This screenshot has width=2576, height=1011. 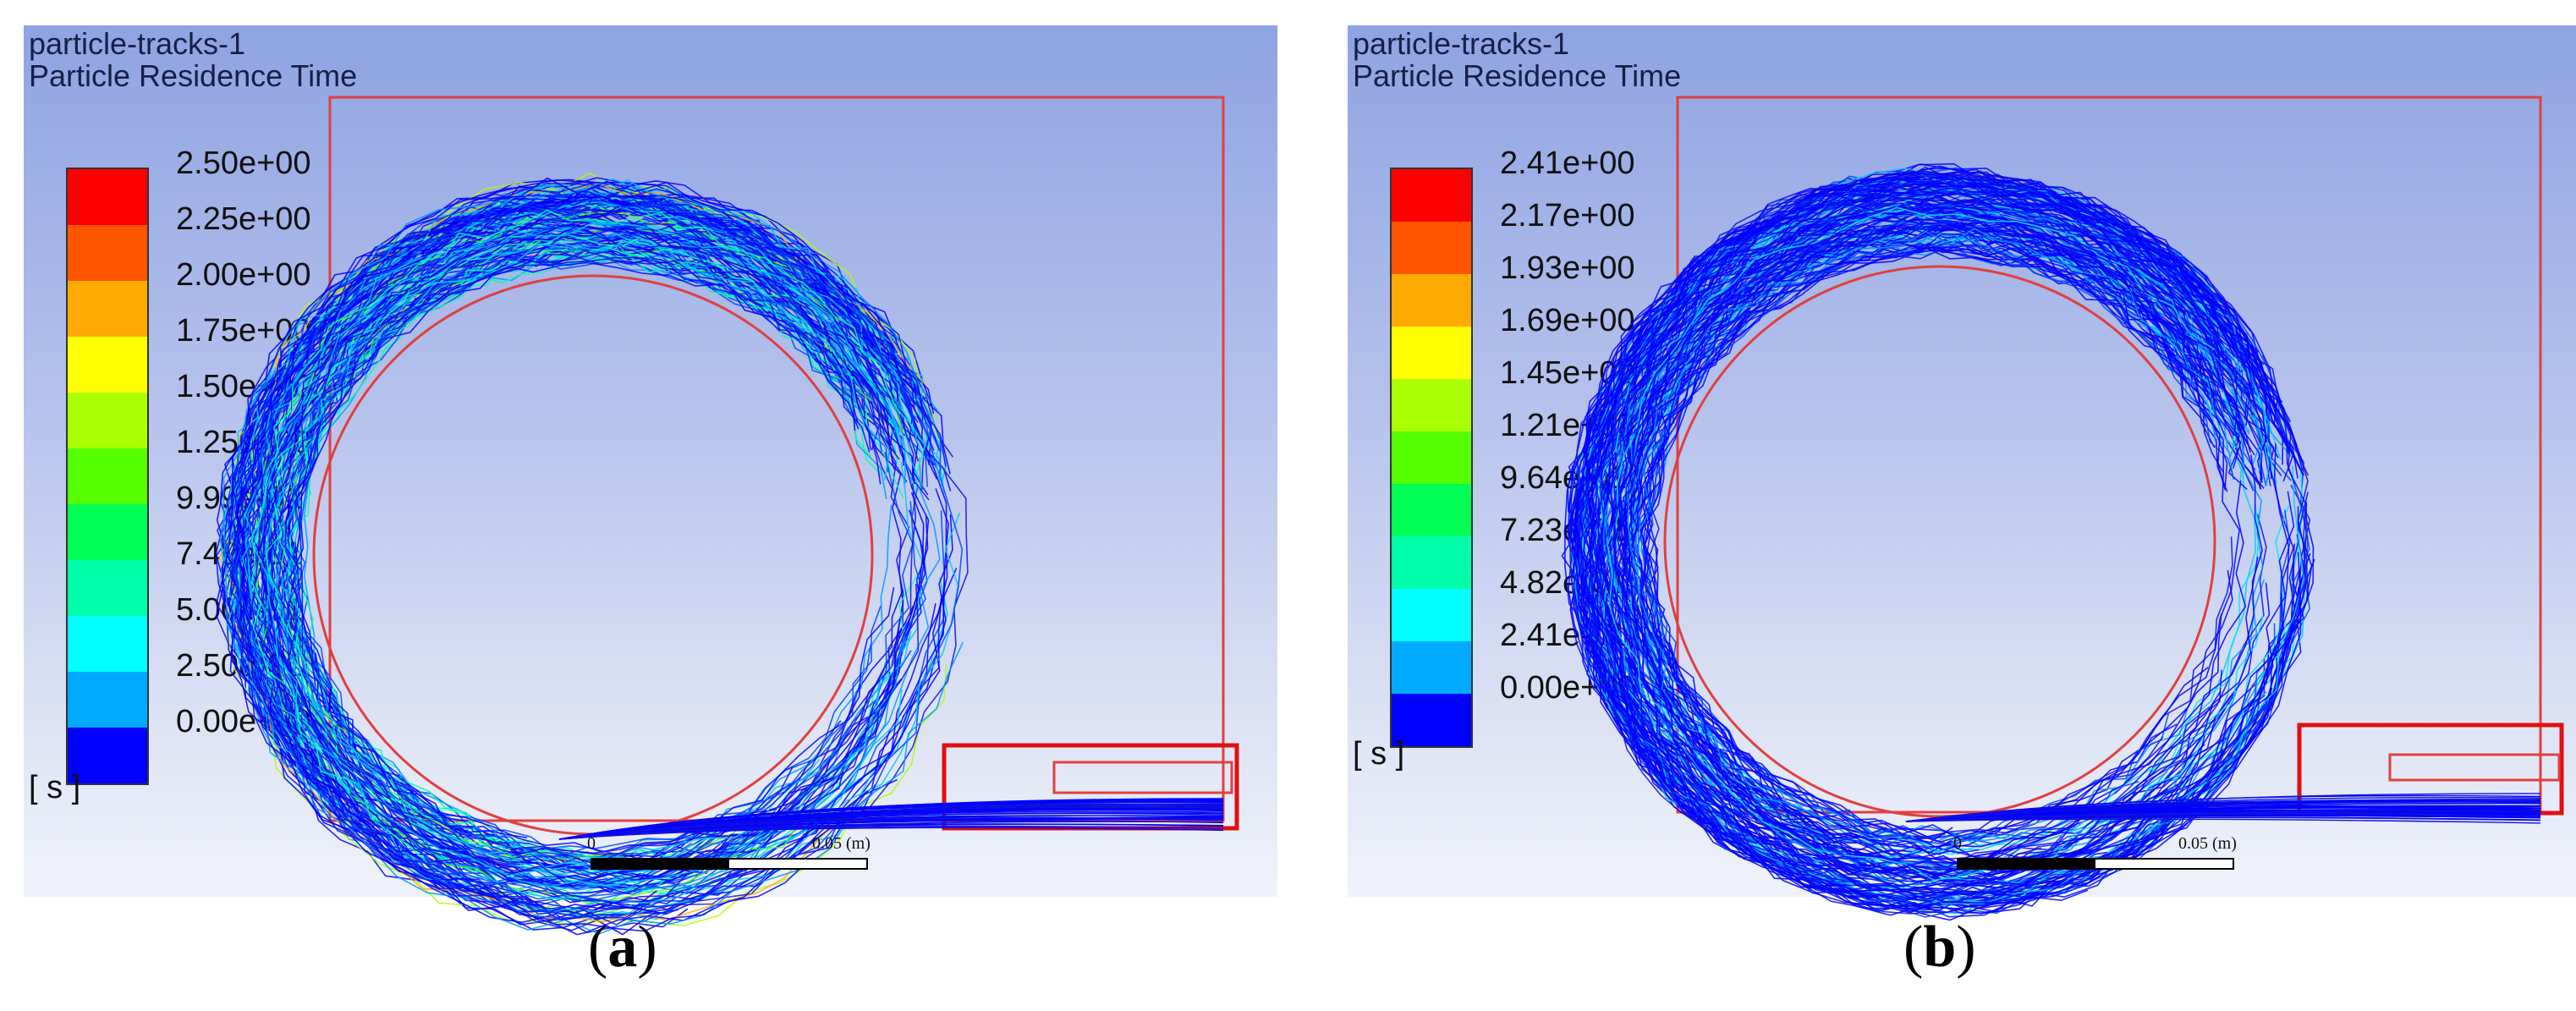 I want to click on legend-tick-label: 2.00e+00, so click(x=243, y=275).